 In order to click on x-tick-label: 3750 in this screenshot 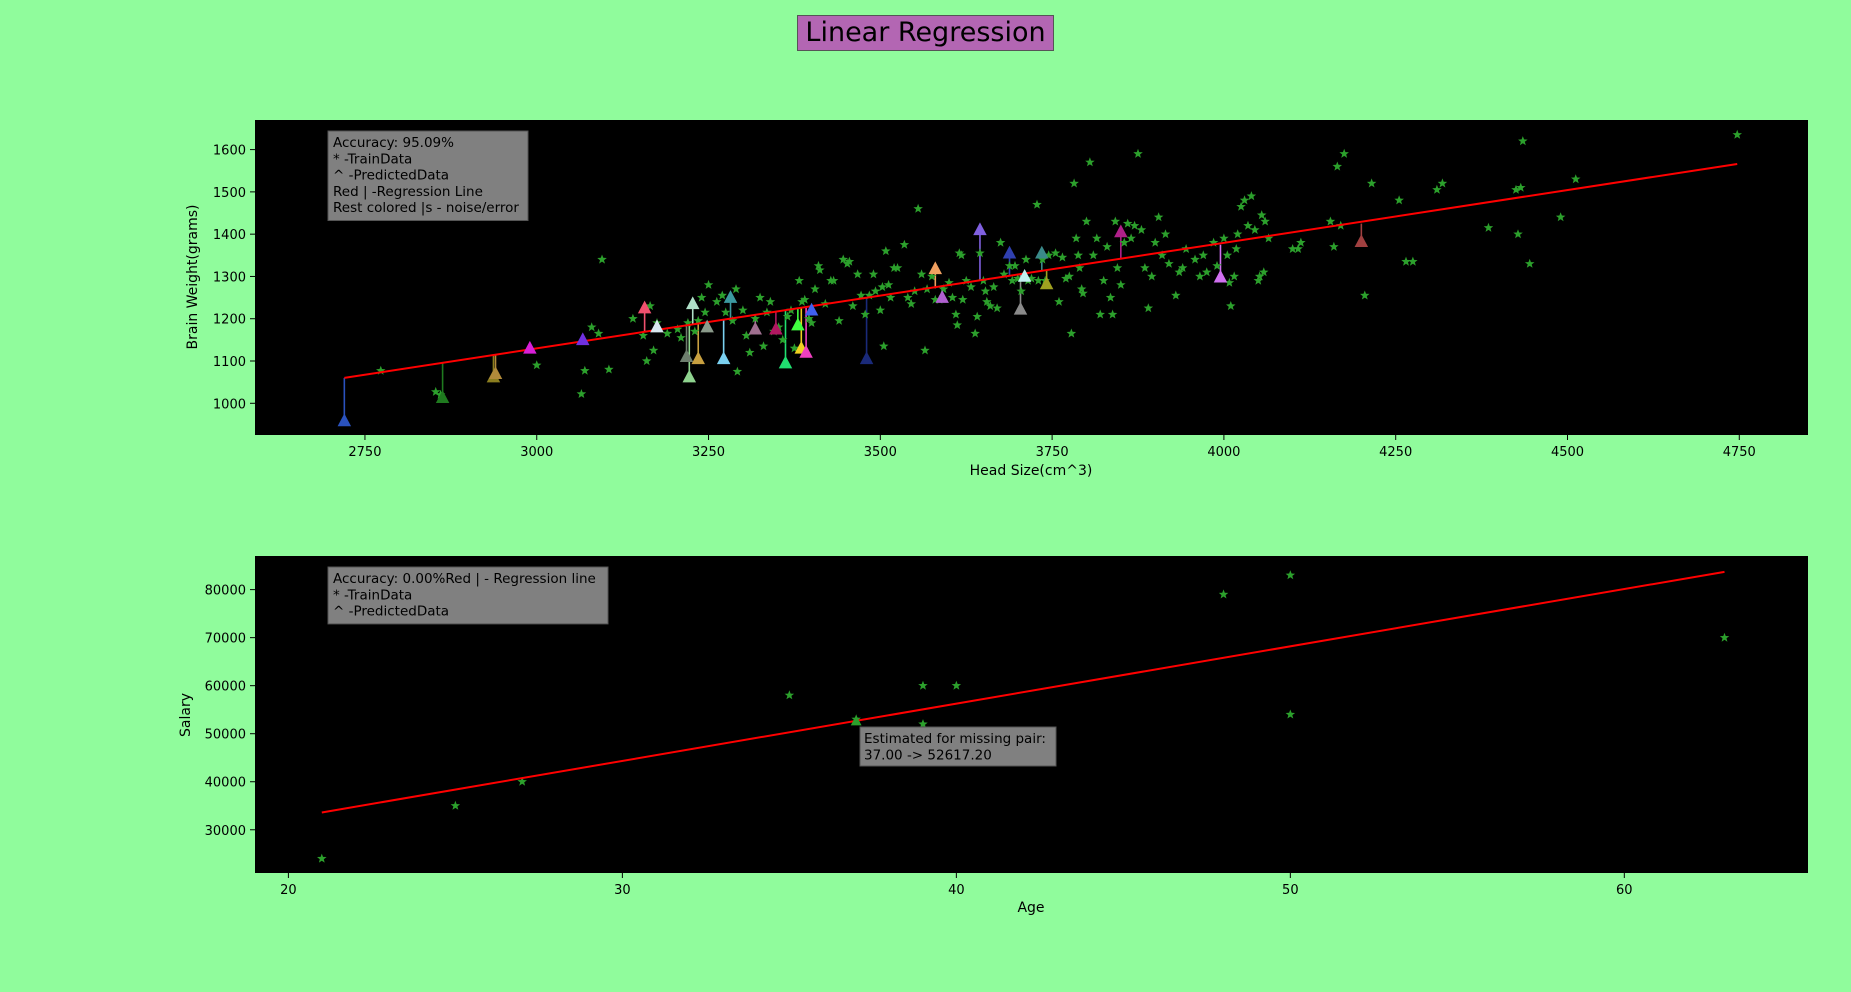, I will do `click(1052, 452)`.